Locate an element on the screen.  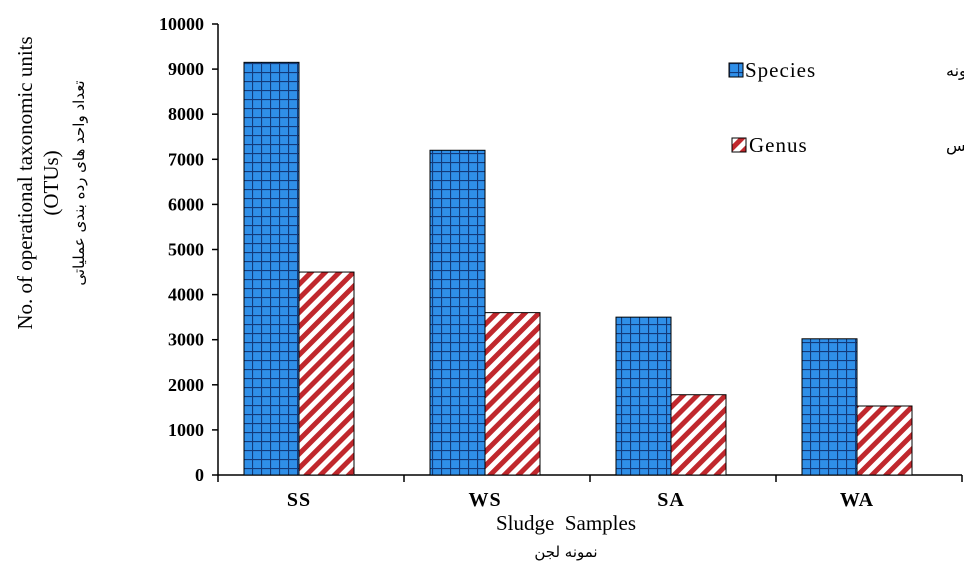
x-tick-label: SA is located at coordinates (671, 500).